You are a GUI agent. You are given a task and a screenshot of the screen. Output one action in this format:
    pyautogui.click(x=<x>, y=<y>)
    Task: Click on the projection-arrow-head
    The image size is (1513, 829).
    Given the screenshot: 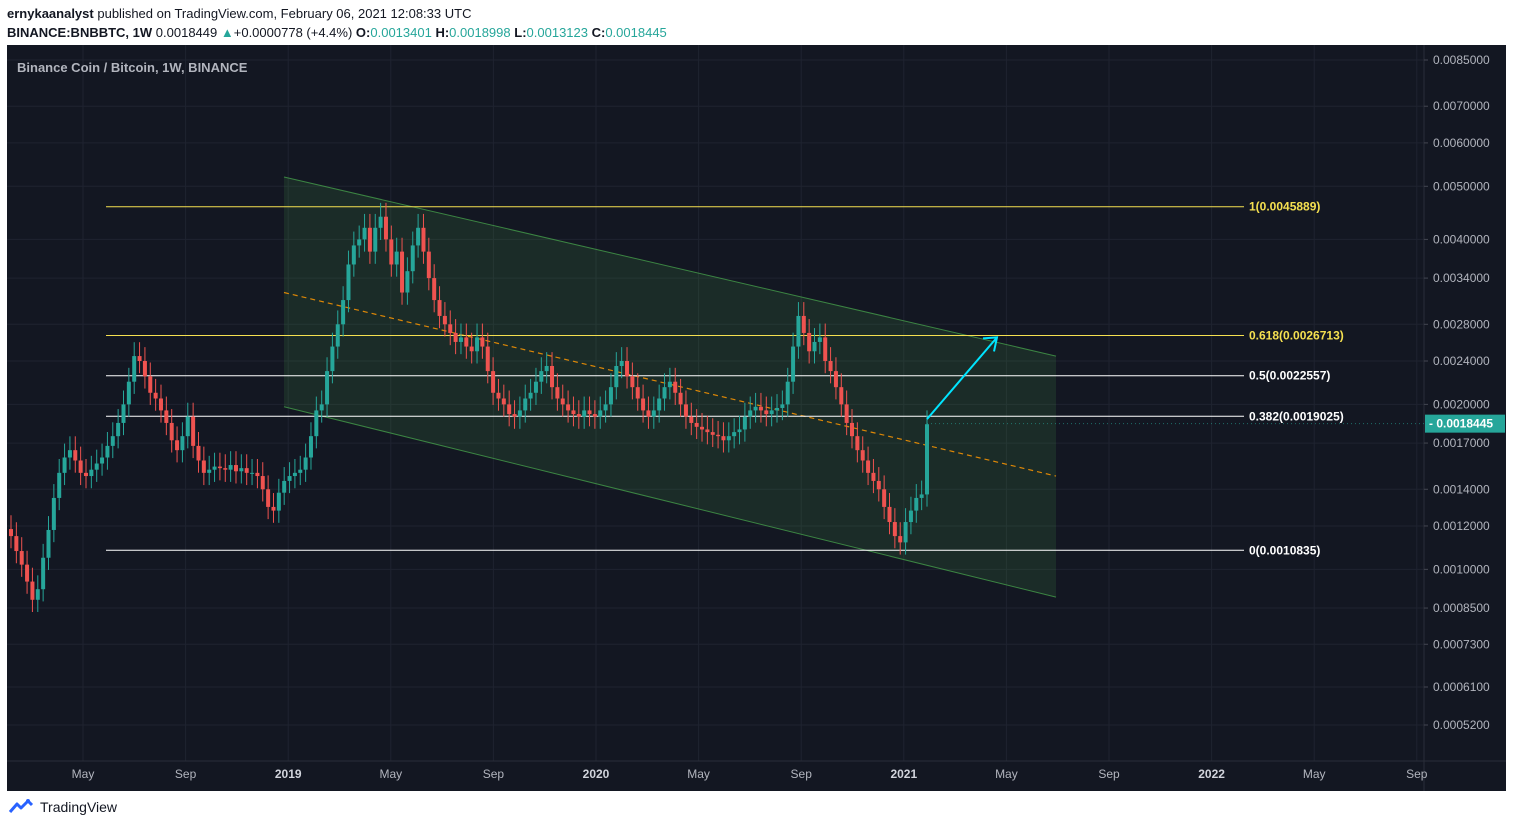 What is the action you would take?
    pyautogui.click(x=990, y=344)
    